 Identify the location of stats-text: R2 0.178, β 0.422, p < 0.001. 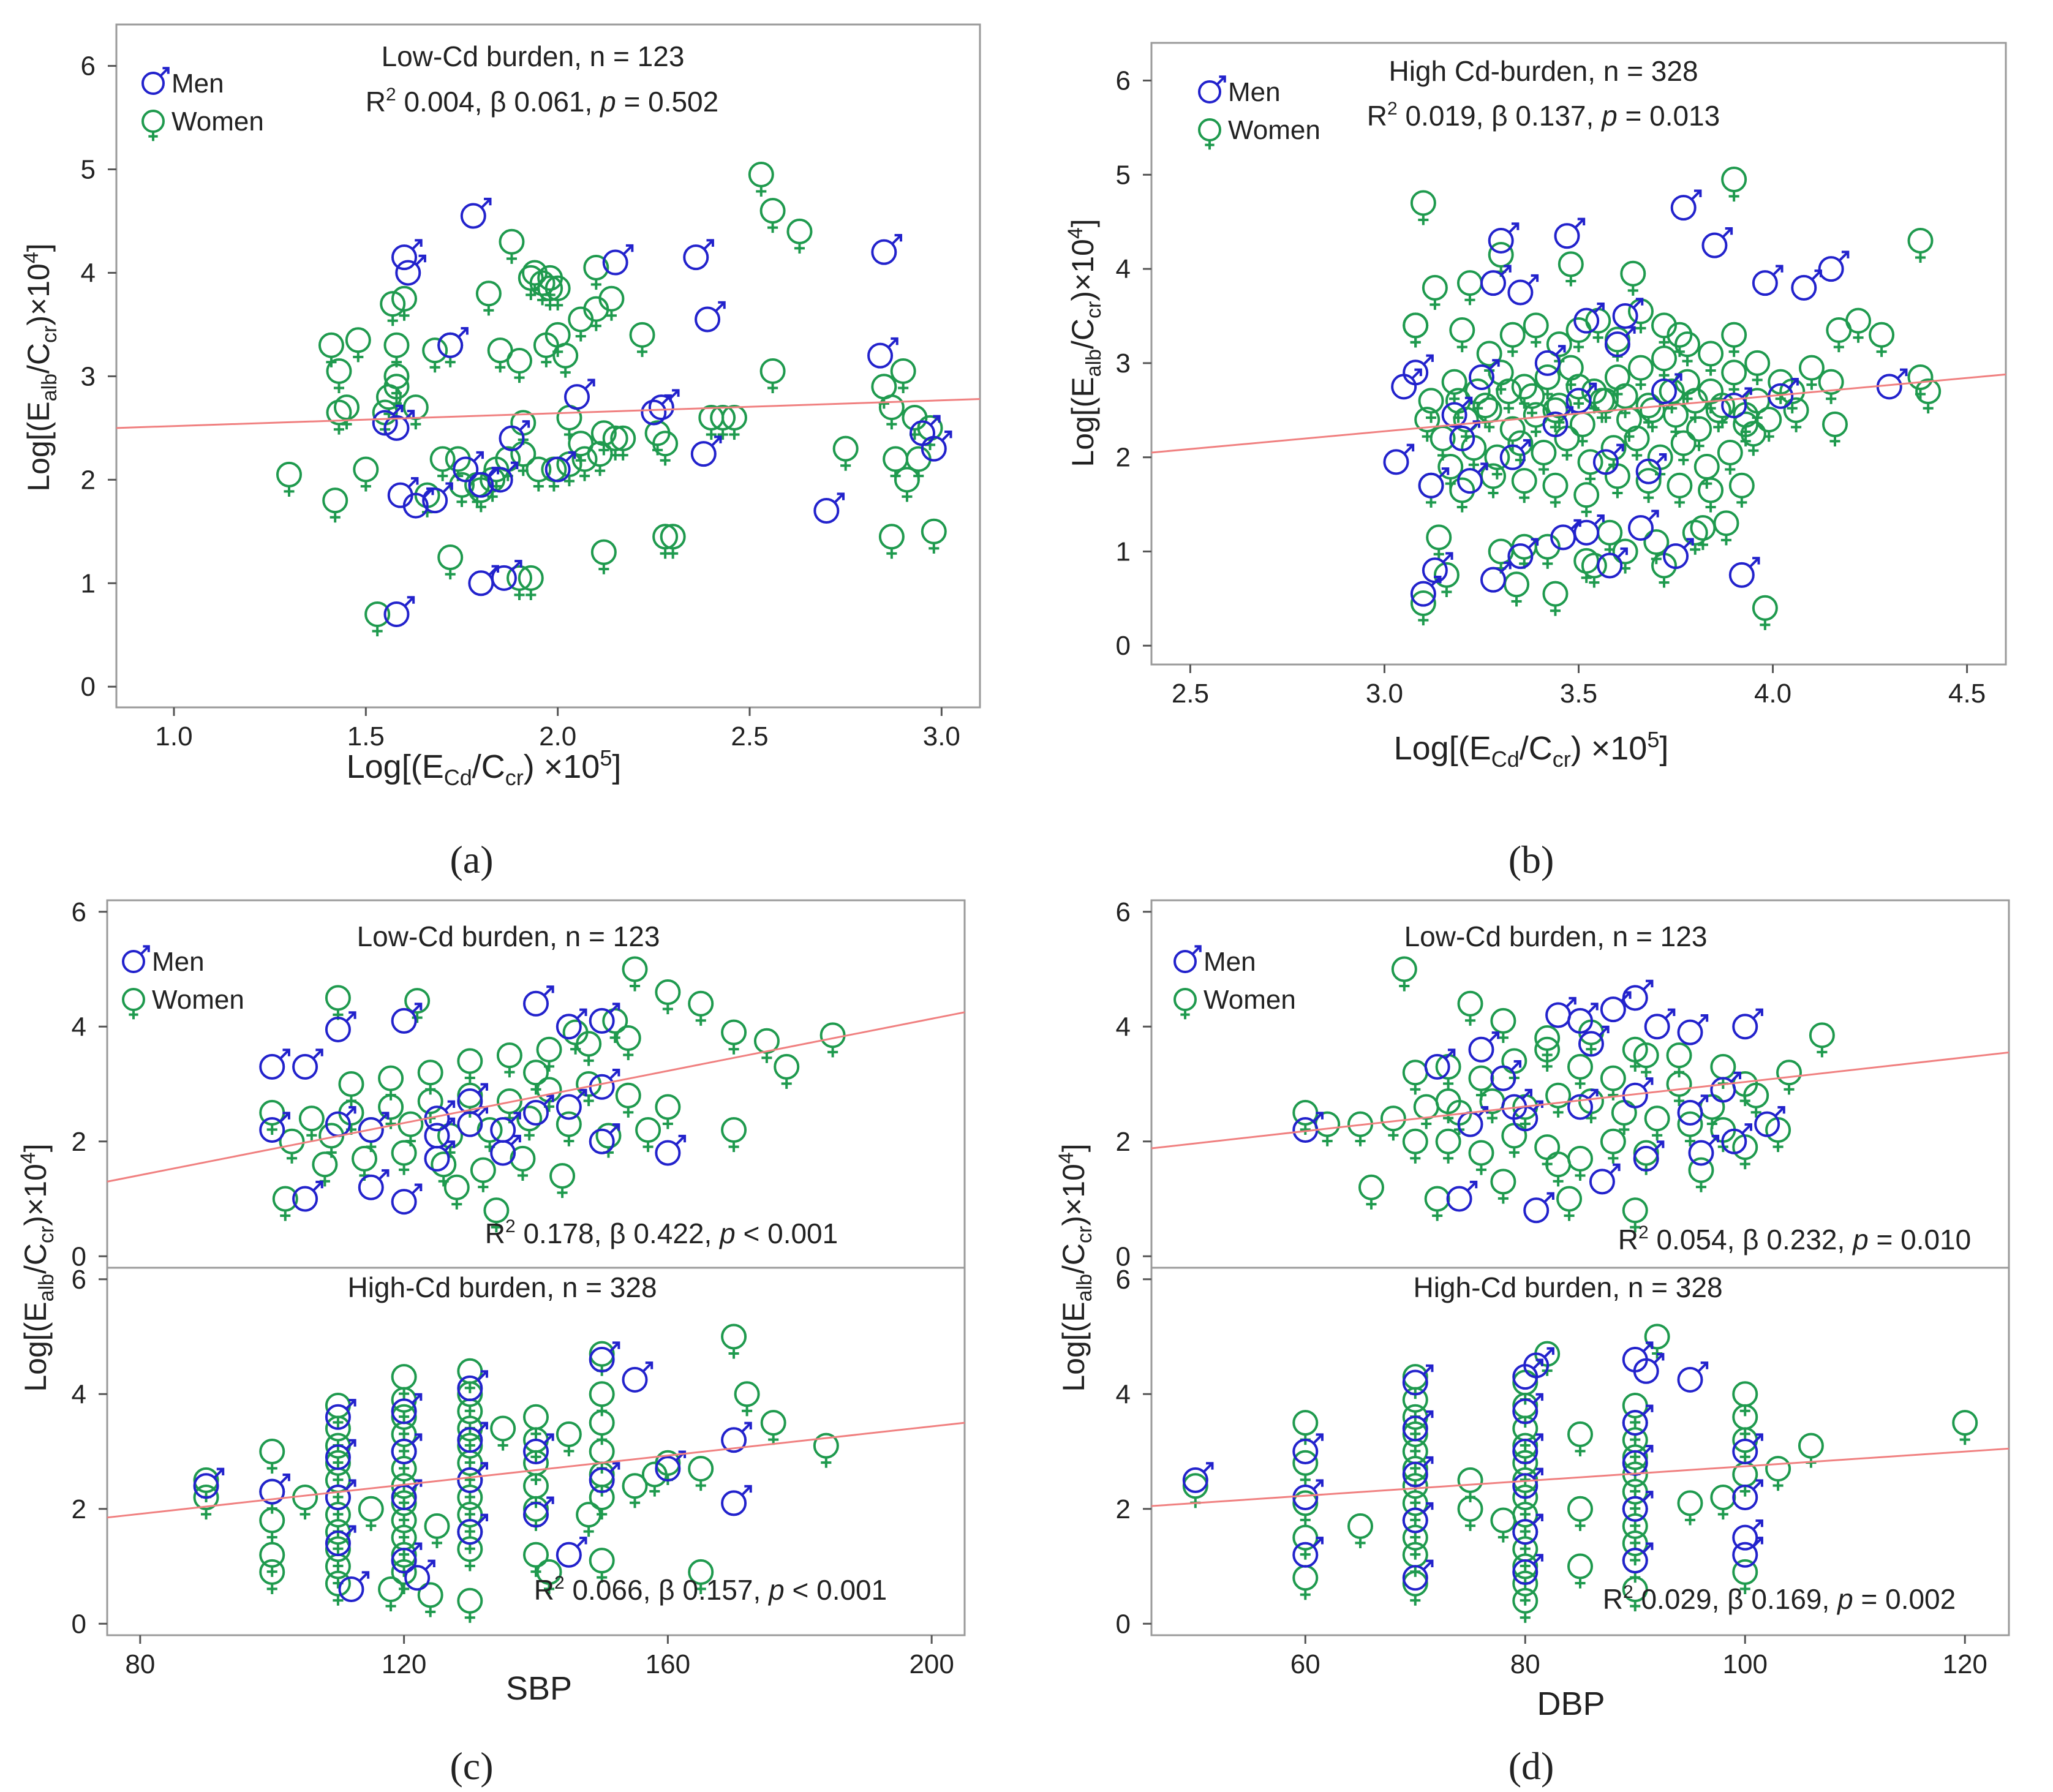
(661, 1232).